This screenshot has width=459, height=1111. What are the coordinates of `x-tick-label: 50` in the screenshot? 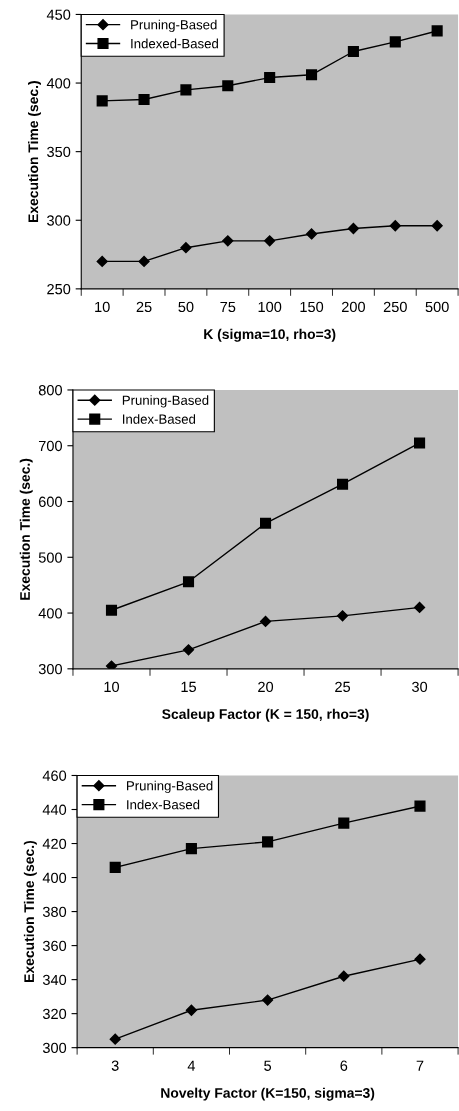 It's located at (186, 307).